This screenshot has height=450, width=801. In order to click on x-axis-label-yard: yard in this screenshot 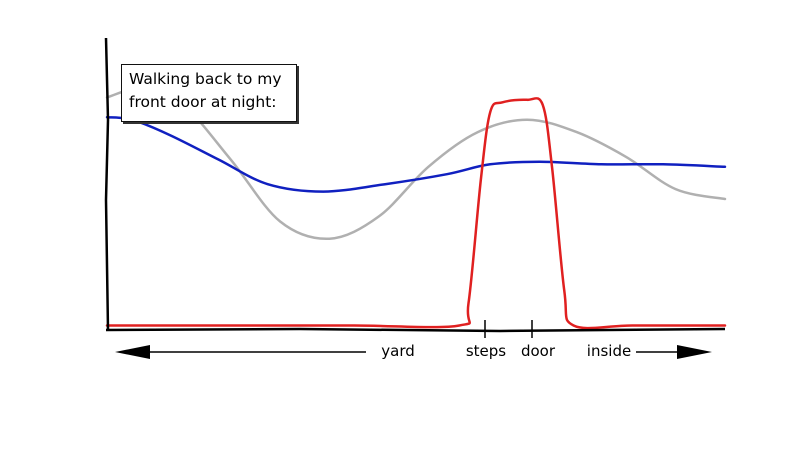, I will do `click(398, 351)`.